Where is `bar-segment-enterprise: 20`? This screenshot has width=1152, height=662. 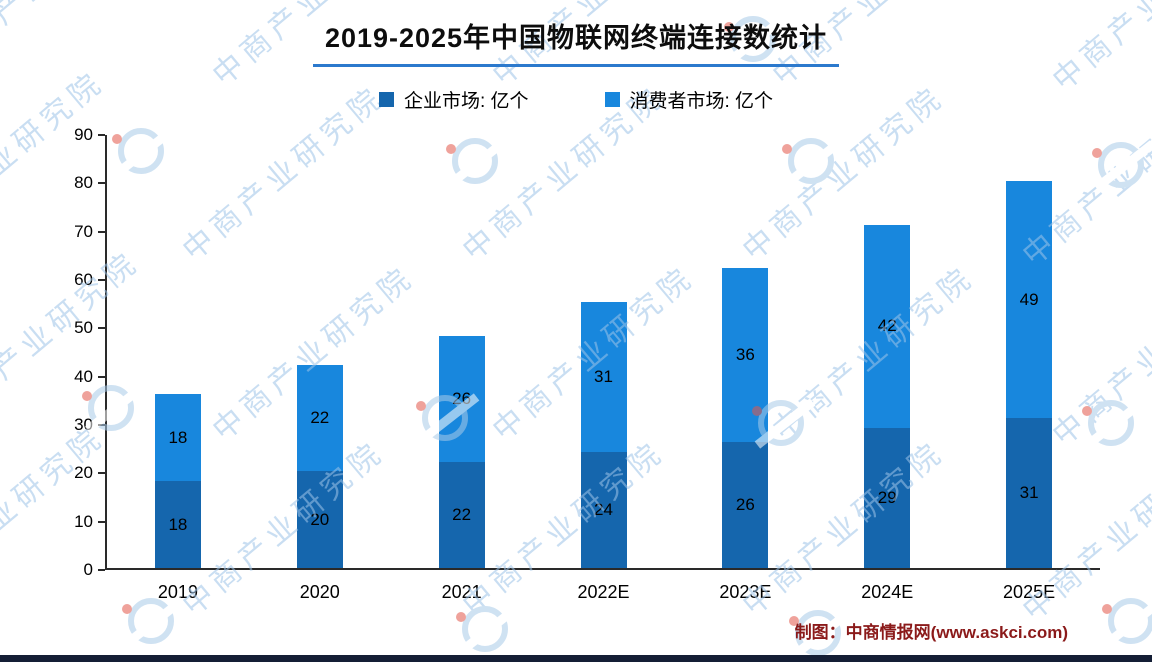 bar-segment-enterprise: 20 is located at coordinates (319, 519).